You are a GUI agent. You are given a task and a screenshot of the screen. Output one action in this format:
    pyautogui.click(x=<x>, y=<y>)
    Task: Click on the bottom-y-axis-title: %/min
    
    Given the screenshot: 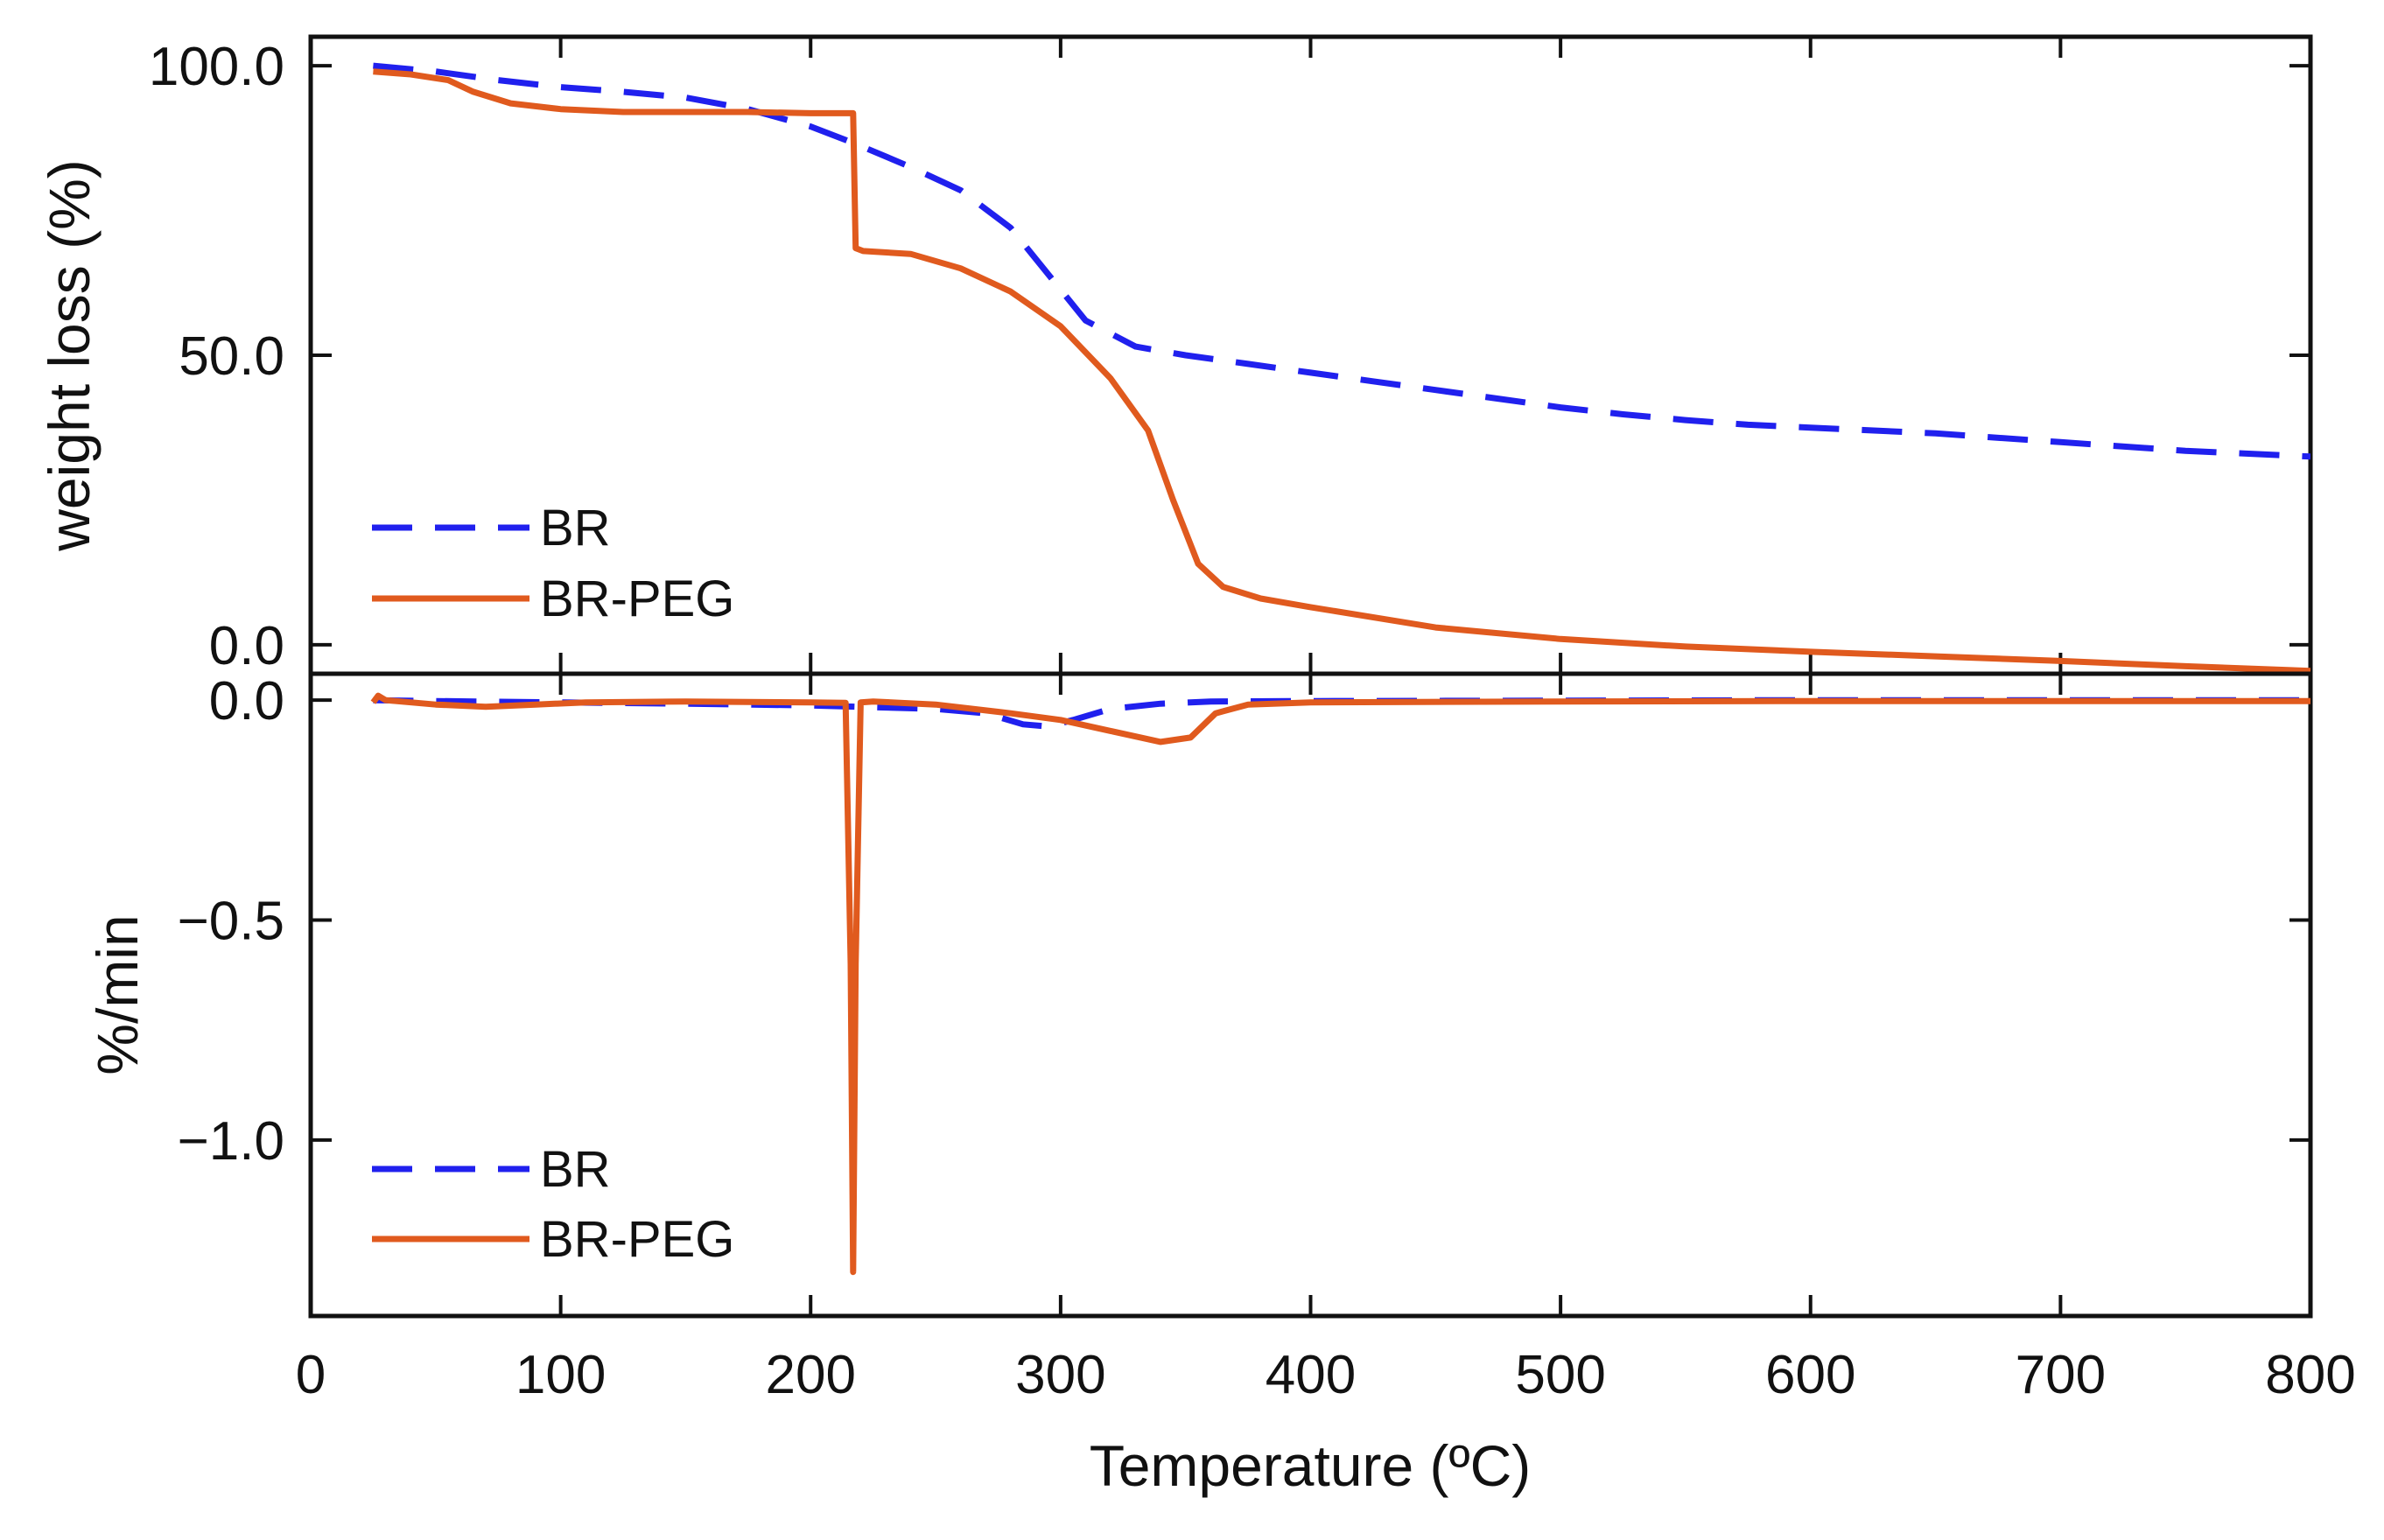 What is the action you would take?
    pyautogui.click(x=117, y=994)
    